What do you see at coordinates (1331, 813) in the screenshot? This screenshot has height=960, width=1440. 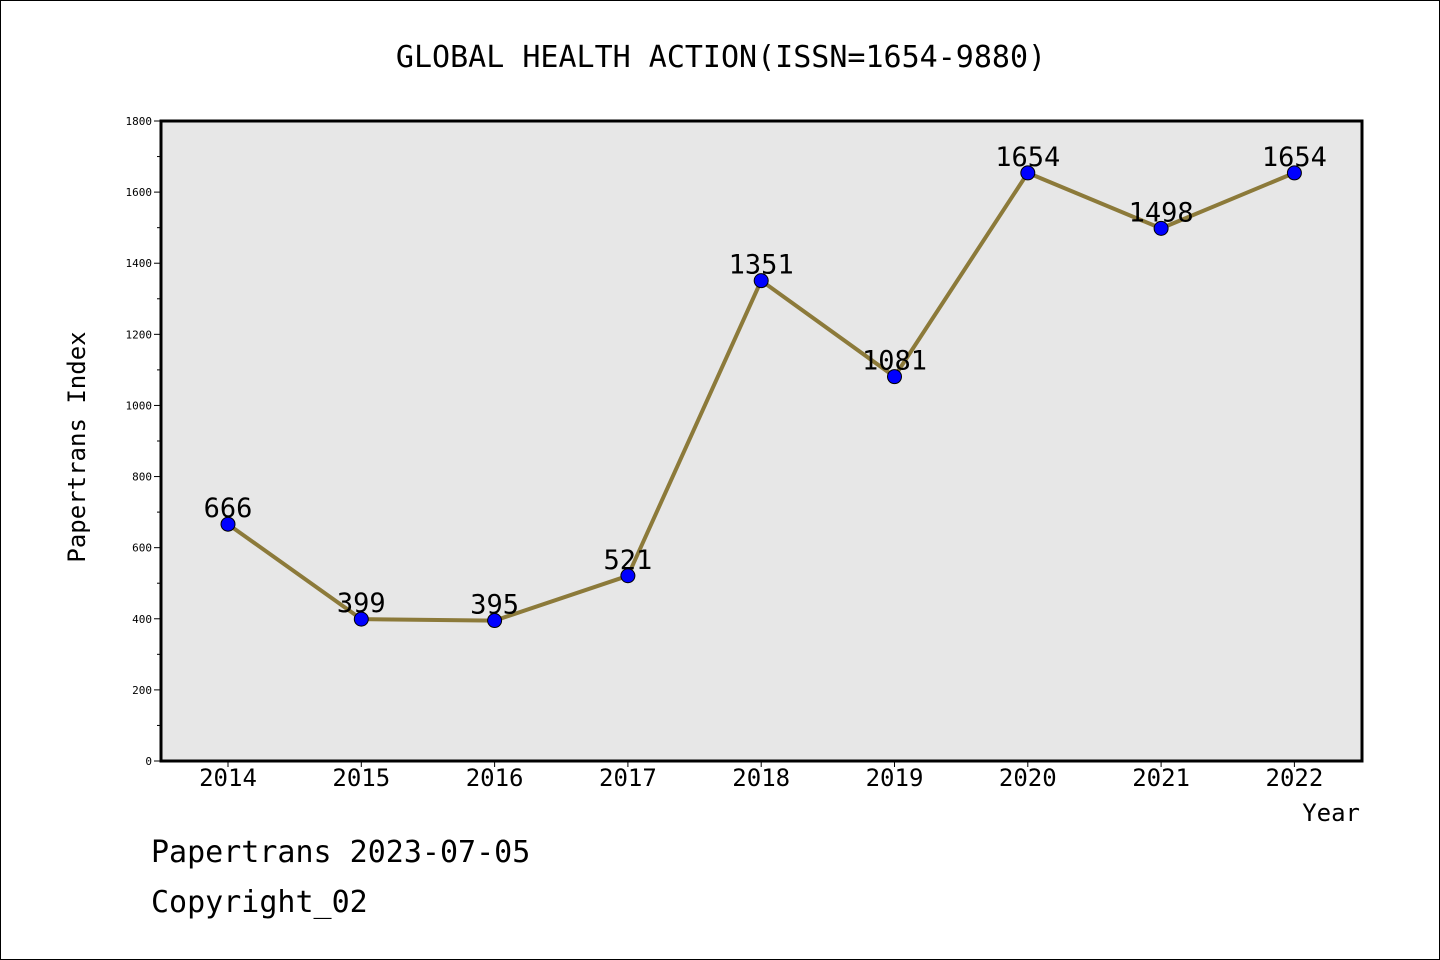 I see `x-axis-label: Year` at bounding box center [1331, 813].